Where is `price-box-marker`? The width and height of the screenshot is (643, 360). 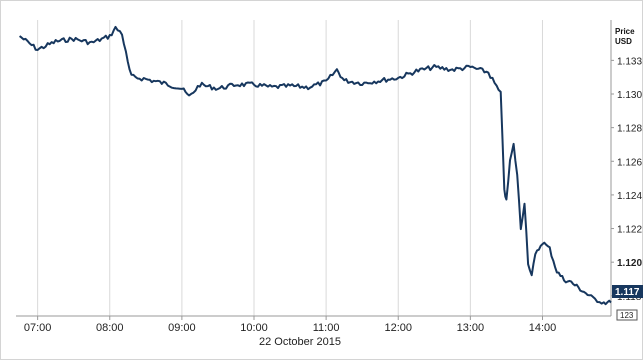 price-box-marker is located at coordinates (627, 315).